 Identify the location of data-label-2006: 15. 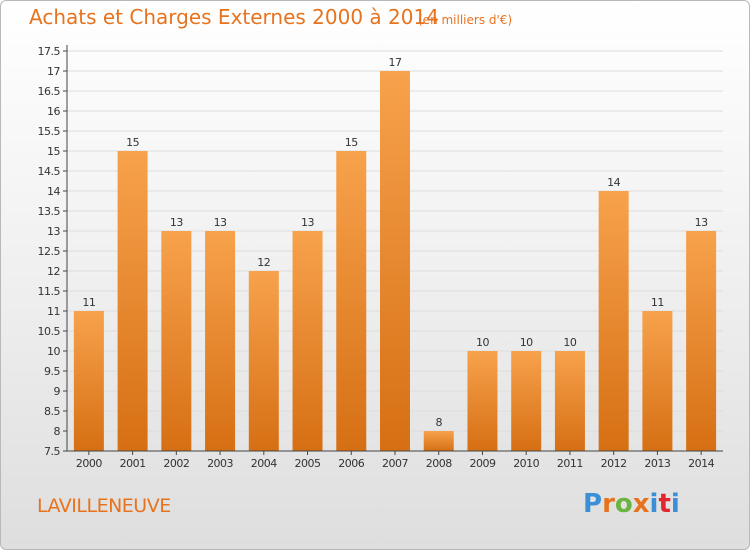
(351, 142).